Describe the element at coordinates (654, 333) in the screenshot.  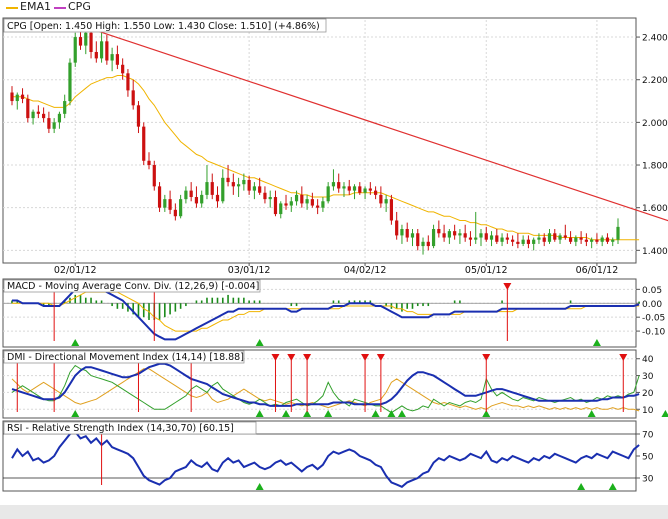
I see `y-tick-label: -0.10` at that location.